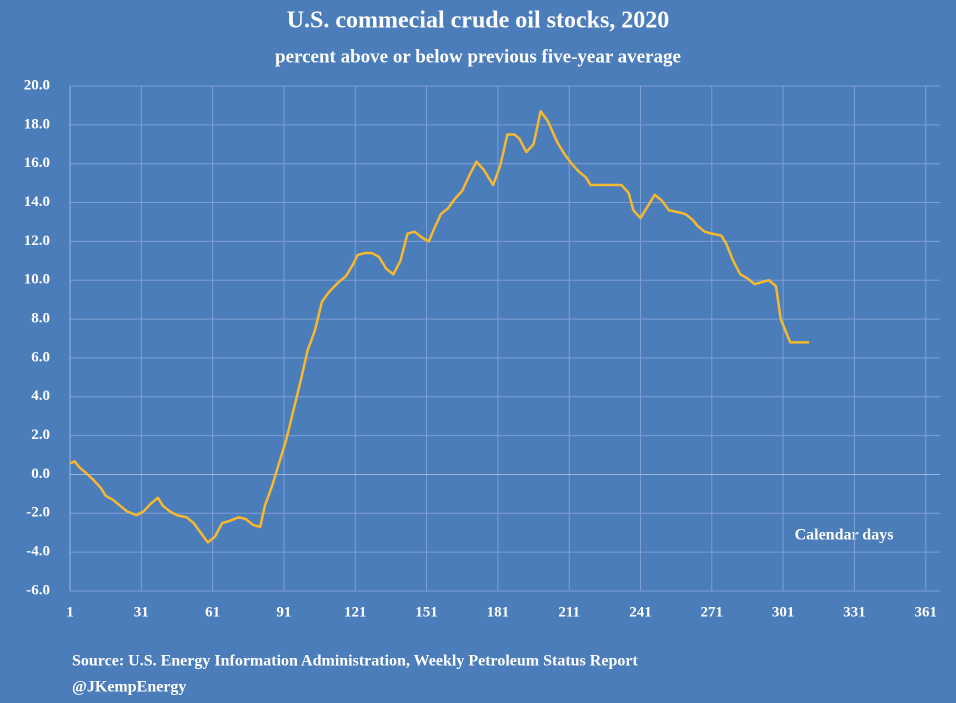 Image resolution: width=956 pixels, height=703 pixels. Describe the element at coordinates (712, 612) in the screenshot. I see `x-tick-label: 271` at that location.